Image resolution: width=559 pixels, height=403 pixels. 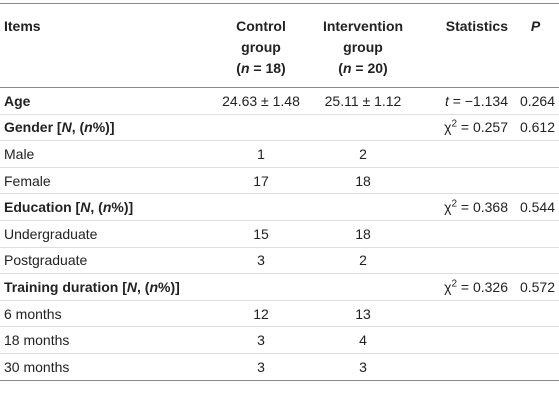 I want to click on header-line: Control, so click(x=261, y=26).